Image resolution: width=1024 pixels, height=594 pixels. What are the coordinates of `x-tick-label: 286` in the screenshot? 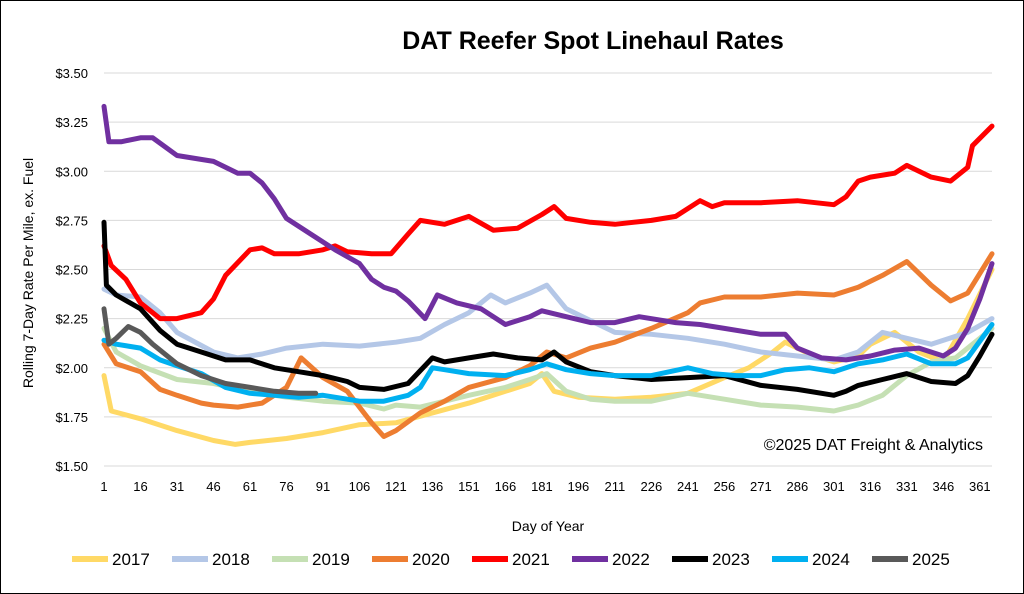 It's located at (798, 486).